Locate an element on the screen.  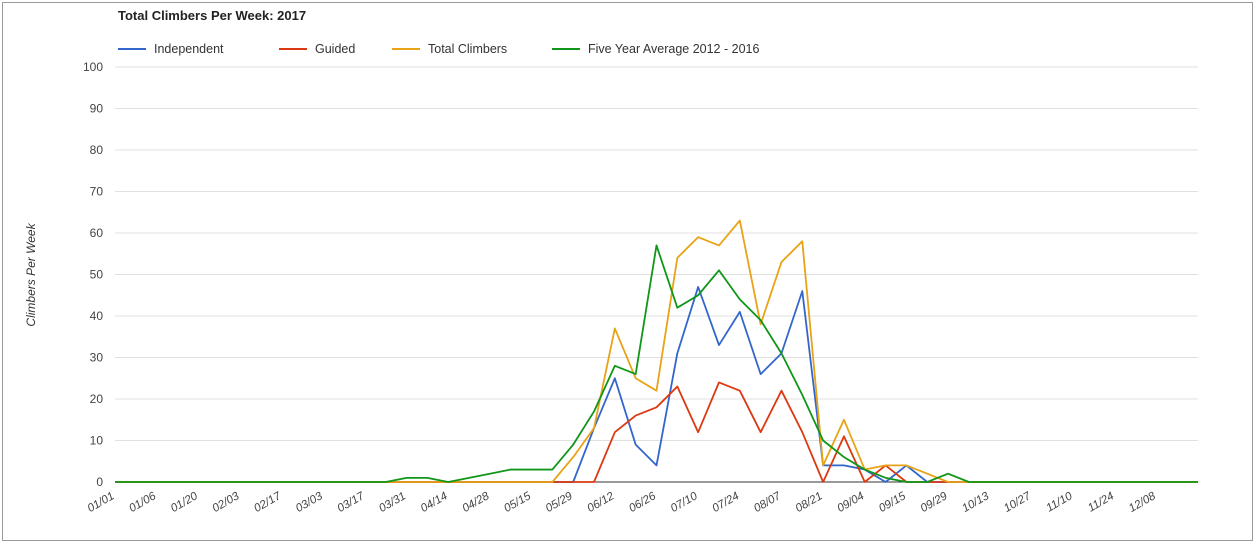
x-tick-label: 04/14 is located at coordinates (434, 502).